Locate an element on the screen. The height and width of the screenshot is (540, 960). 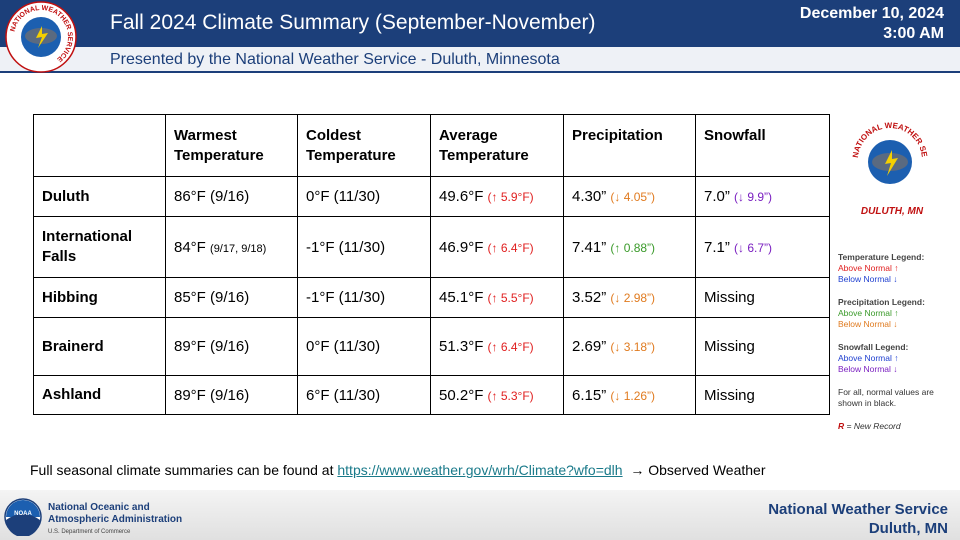
cell: 45.1°F (↑ 5.5°F) is located at coordinates (497, 297).